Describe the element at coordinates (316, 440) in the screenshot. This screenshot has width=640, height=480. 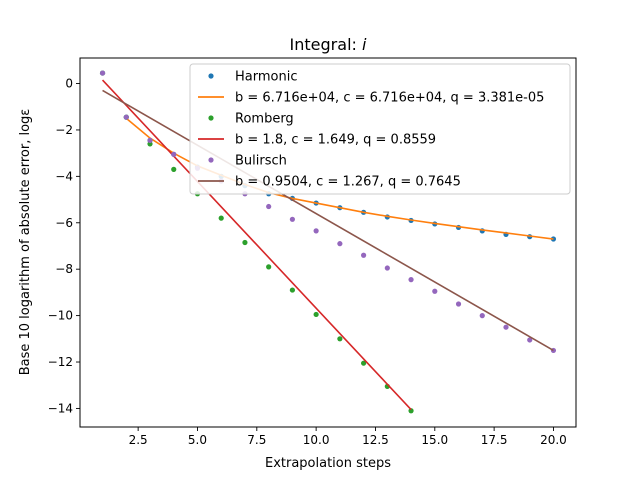
I see `x-tick-label-3: 10.0` at that location.